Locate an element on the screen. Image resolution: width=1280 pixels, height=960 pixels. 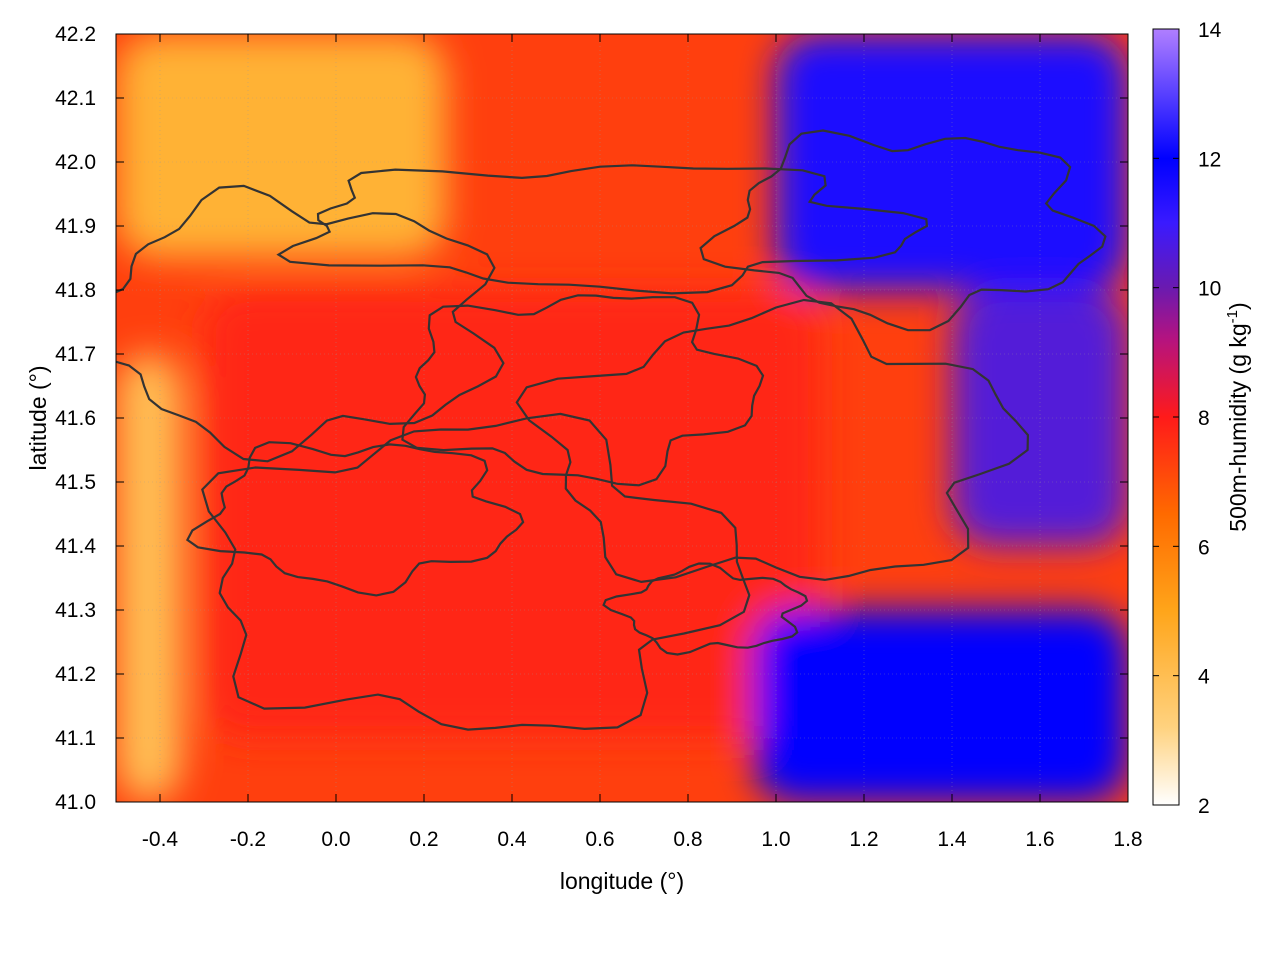
y-tick-label: 41.7 is located at coordinates (75, 354).